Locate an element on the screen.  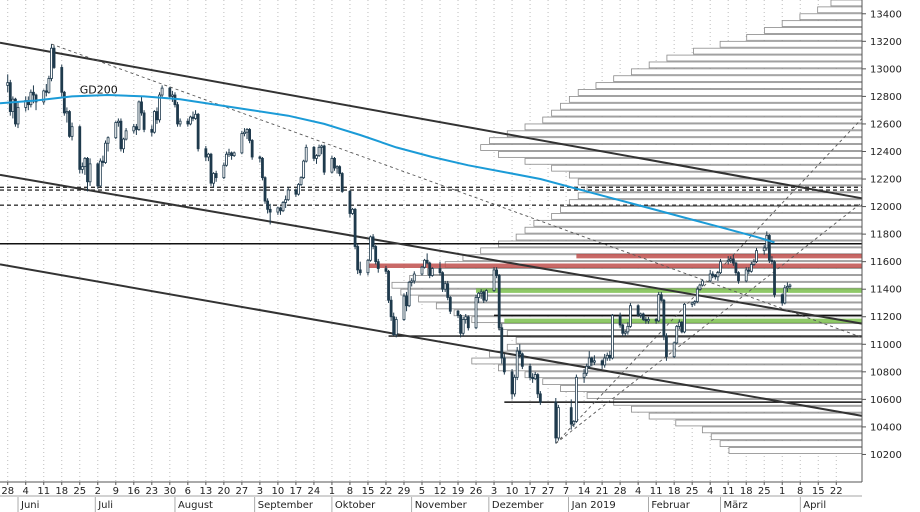
x-tick-label: 15 is located at coordinates (818, 491).